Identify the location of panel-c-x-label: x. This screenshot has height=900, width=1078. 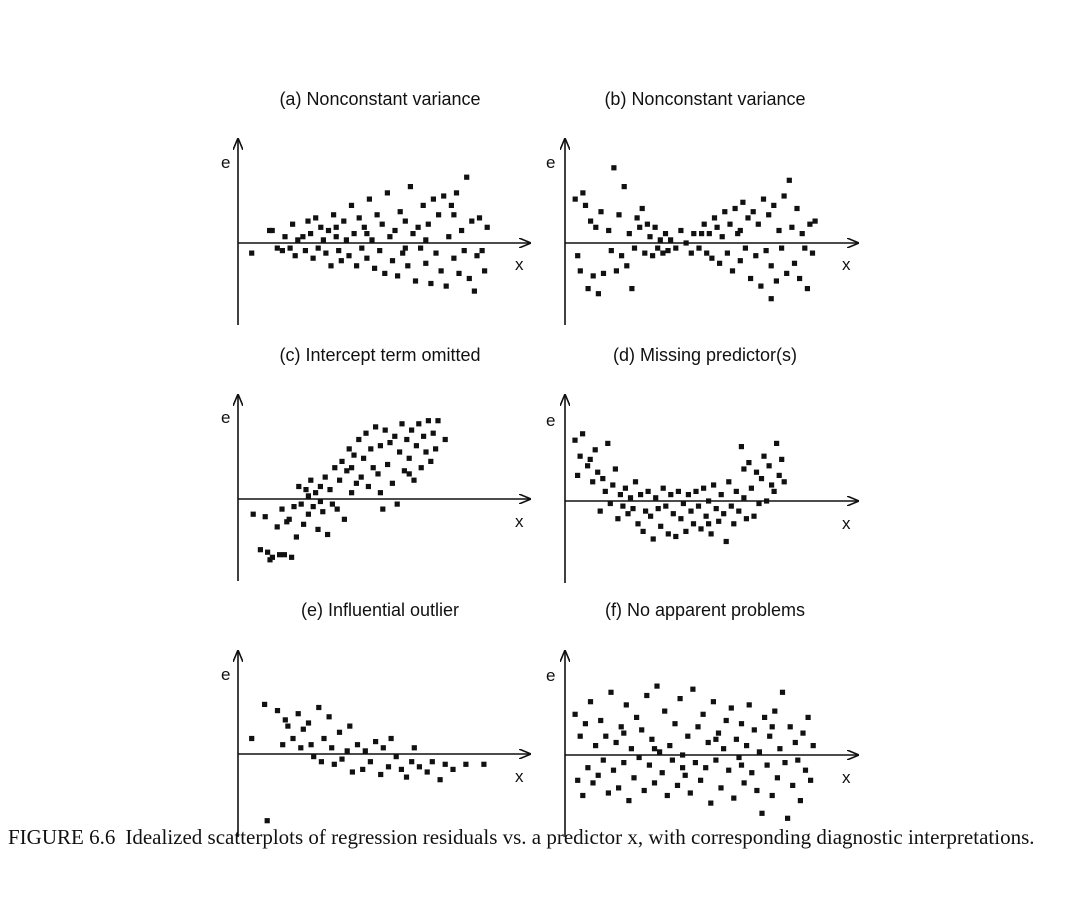
(519, 521).